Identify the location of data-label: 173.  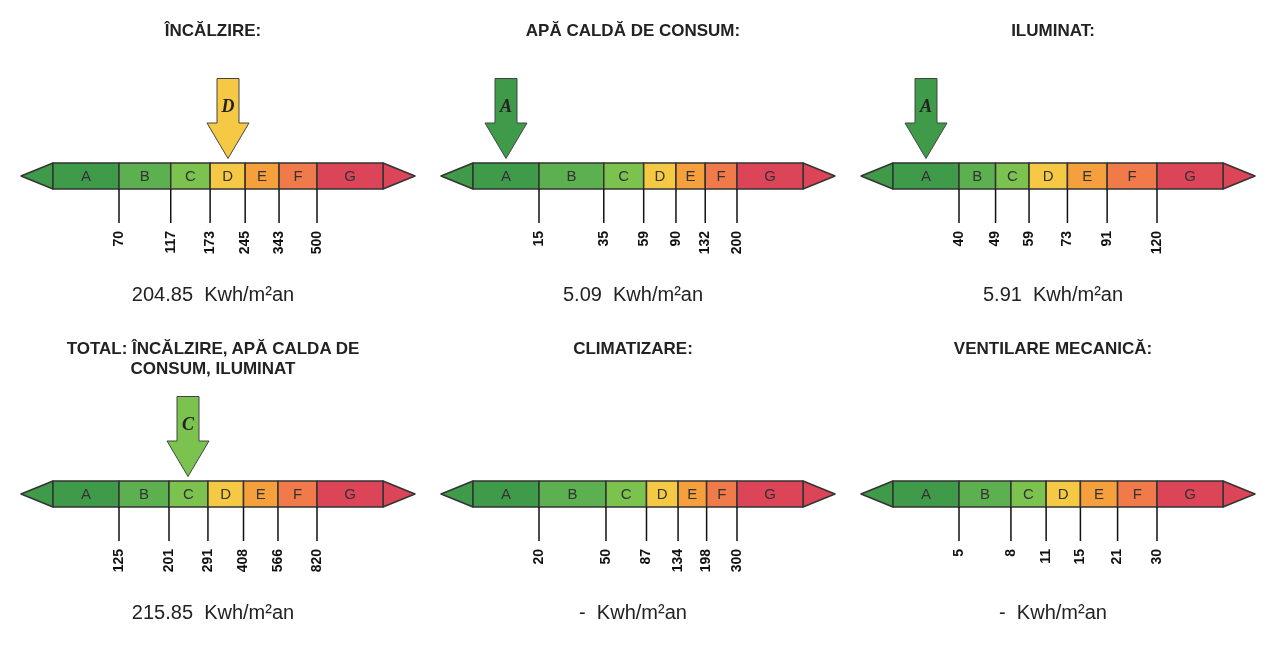
(208, 242).